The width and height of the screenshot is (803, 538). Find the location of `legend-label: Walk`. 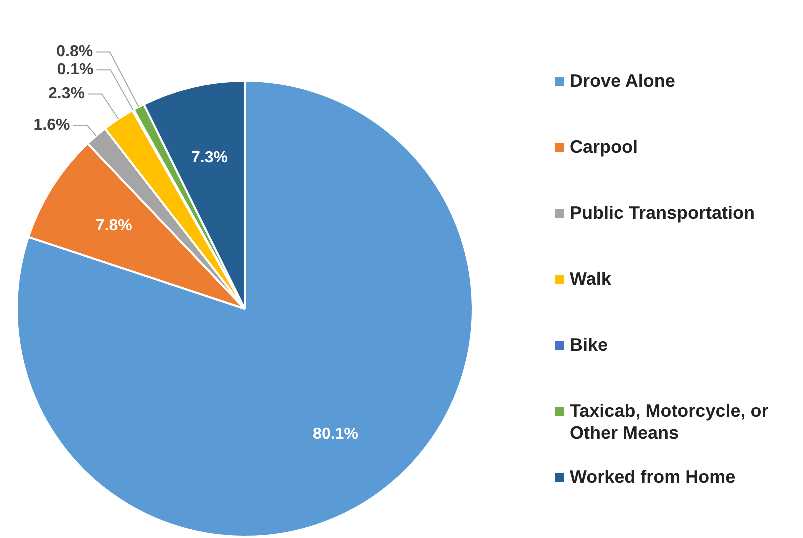

legend-label: Walk is located at coordinates (591, 279).